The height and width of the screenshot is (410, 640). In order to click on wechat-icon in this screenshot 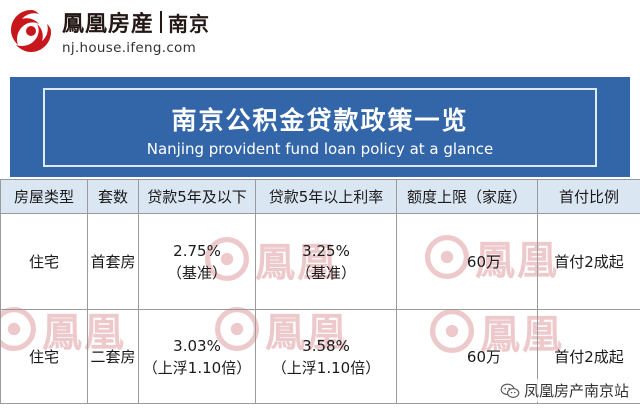, I will do `click(510, 390)`.